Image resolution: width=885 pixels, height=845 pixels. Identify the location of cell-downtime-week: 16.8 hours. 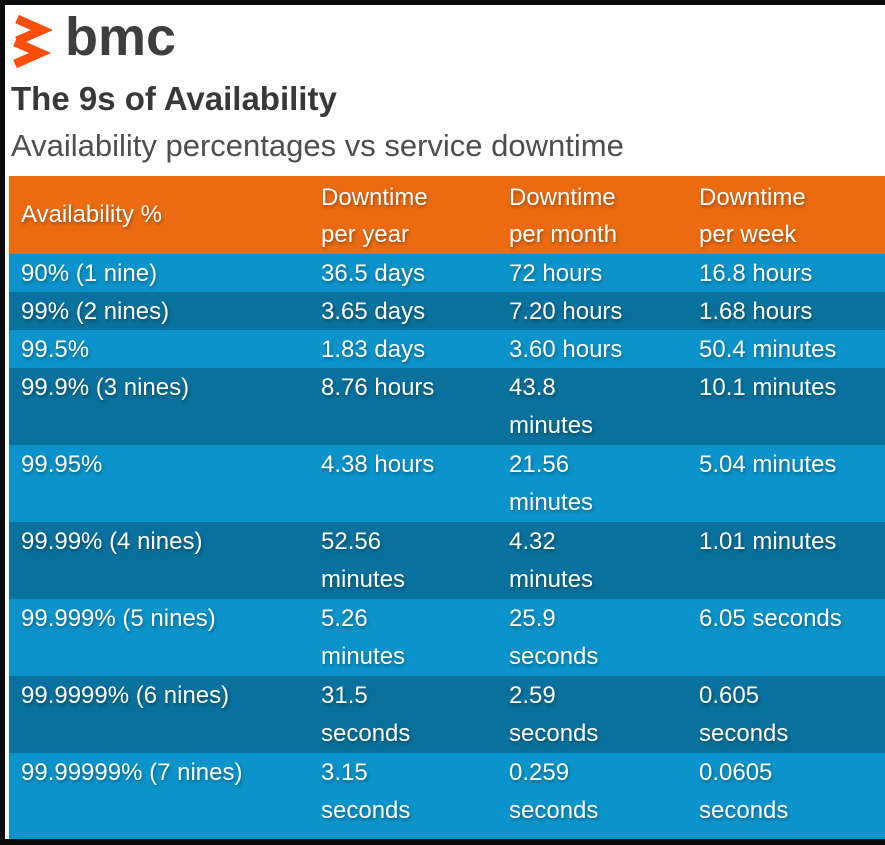
(756, 273).